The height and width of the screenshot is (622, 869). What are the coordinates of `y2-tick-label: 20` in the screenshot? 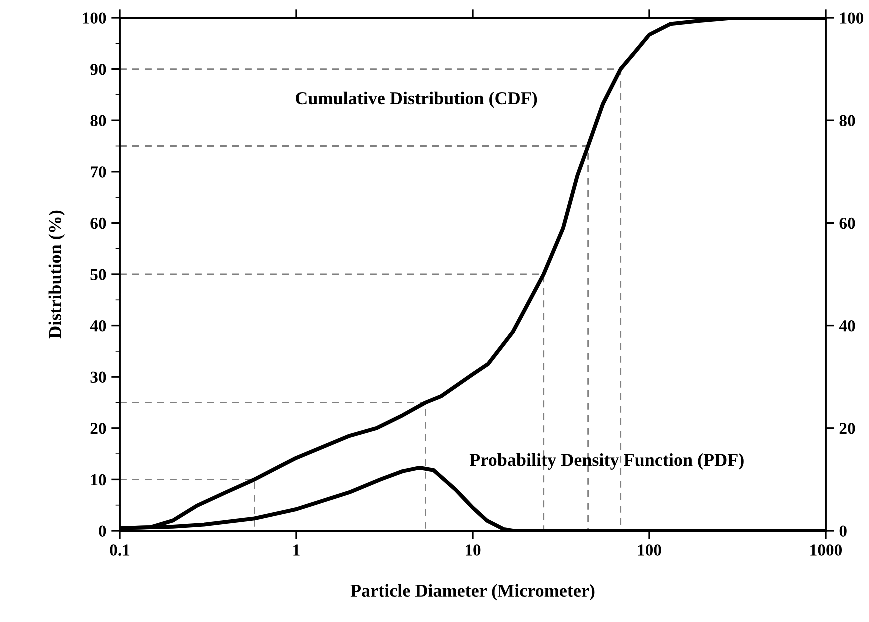 It's located at (848, 428).